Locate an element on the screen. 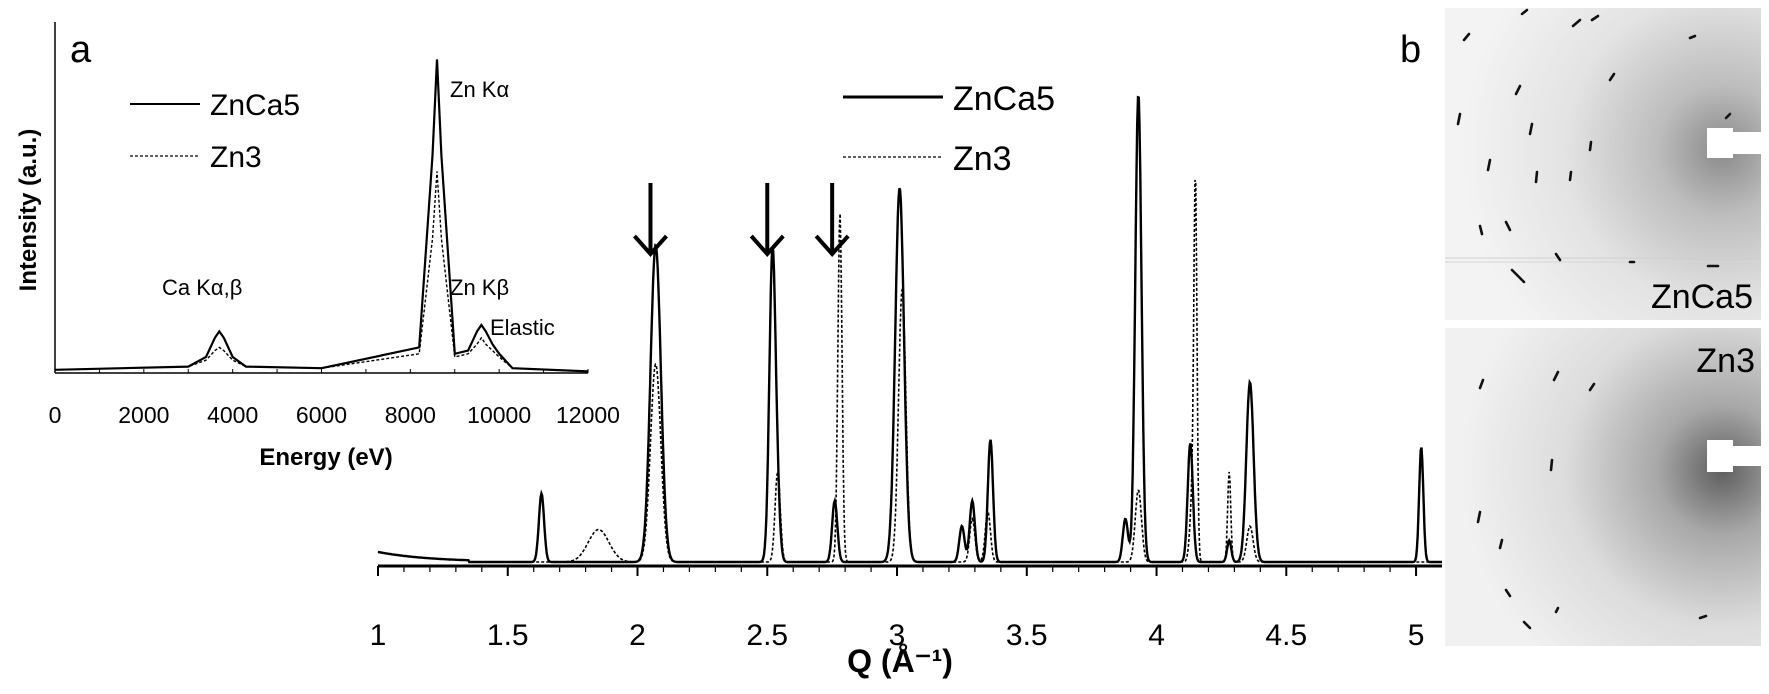 The height and width of the screenshot is (694, 1769). main-x-tick-label: 3 is located at coordinates (897, 635).